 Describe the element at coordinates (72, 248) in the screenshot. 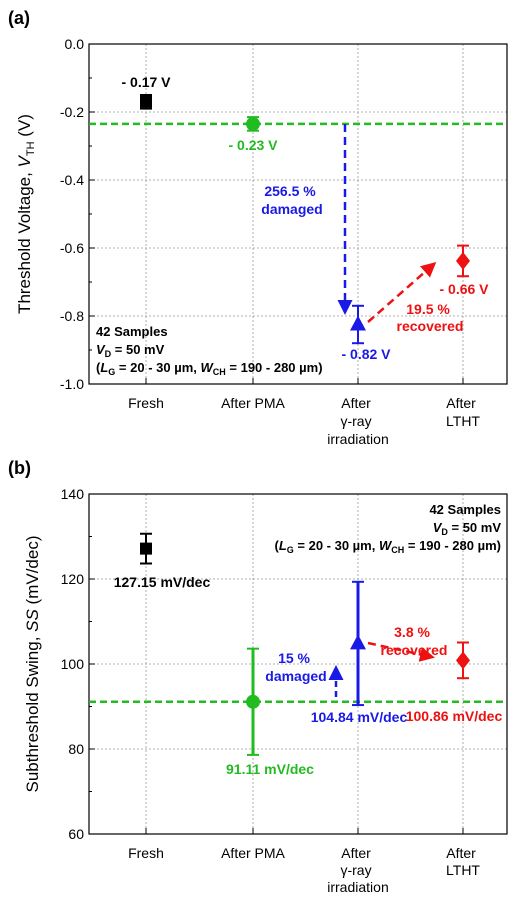

I see `panel-a-ytick-label: -0.6` at that location.